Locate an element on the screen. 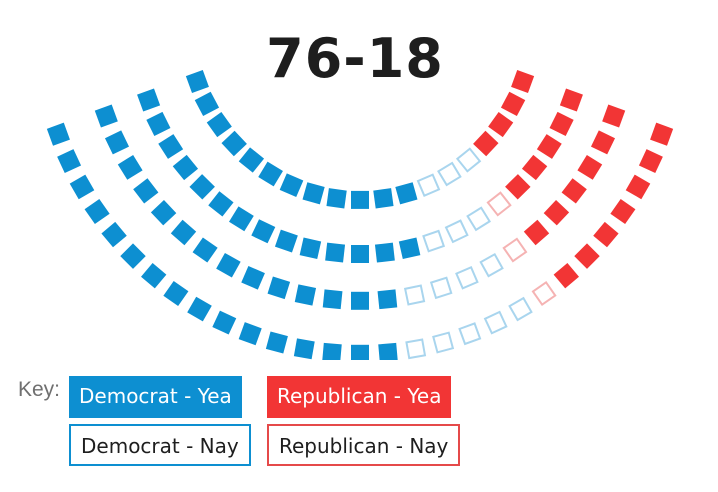 The height and width of the screenshot is (492, 718). legend-democrat-yea: Democrat - Yea is located at coordinates (155, 397).